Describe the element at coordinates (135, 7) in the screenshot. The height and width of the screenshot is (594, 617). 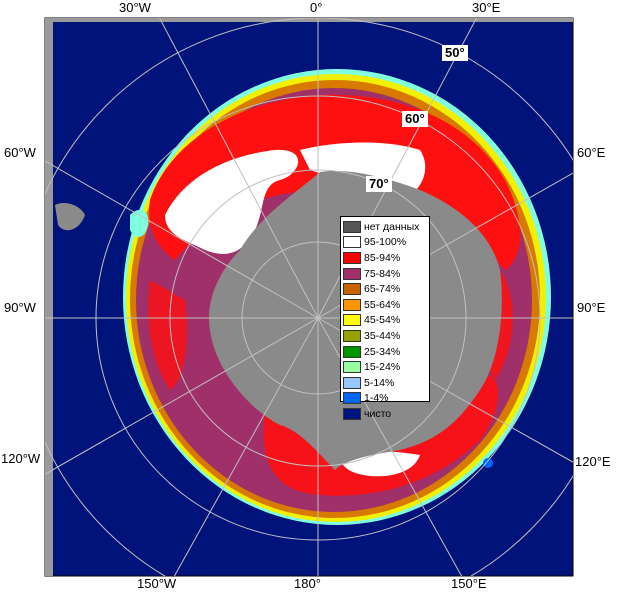
I see `lon-label-30w: 30°W` at that location.